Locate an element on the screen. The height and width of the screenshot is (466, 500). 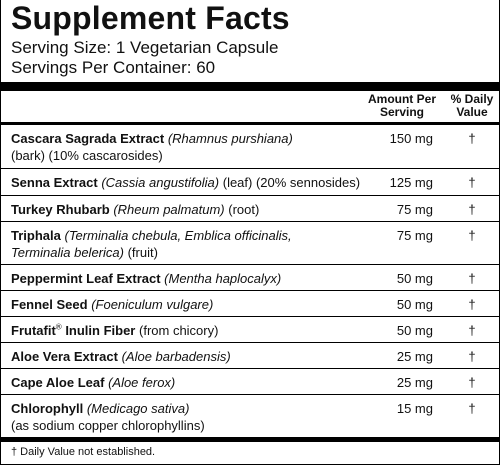
amount-per-serving-header: Amount Per Serving is located at coordinates (402, 106).